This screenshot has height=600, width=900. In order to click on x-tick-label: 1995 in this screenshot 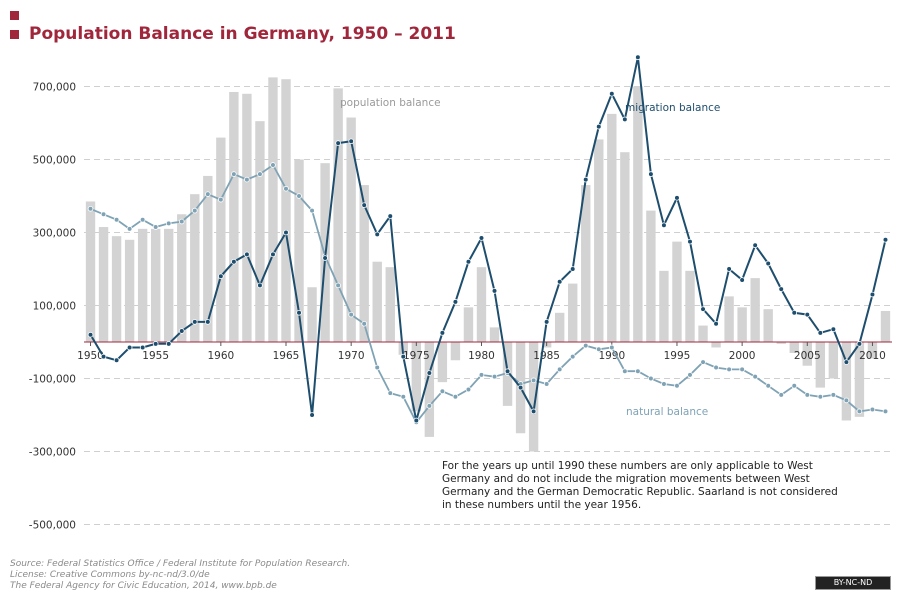, I will do `click(677, 356)`.